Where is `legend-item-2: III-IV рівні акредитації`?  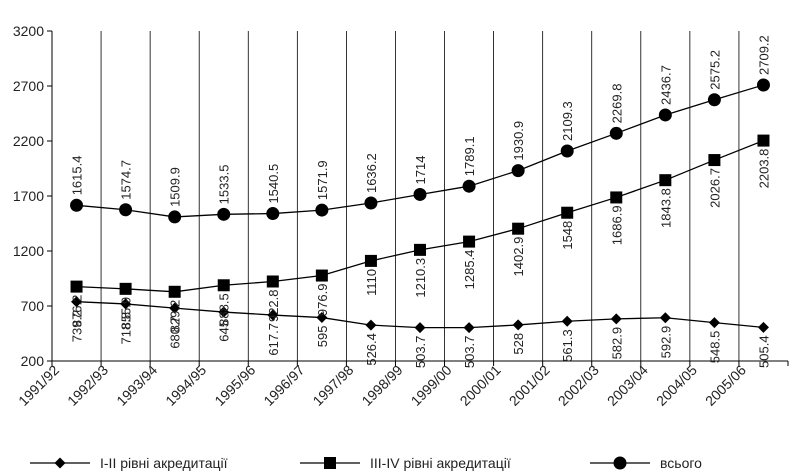
legend-item-2: III-IV рівні акредитації is located at coordinates (405, 463).